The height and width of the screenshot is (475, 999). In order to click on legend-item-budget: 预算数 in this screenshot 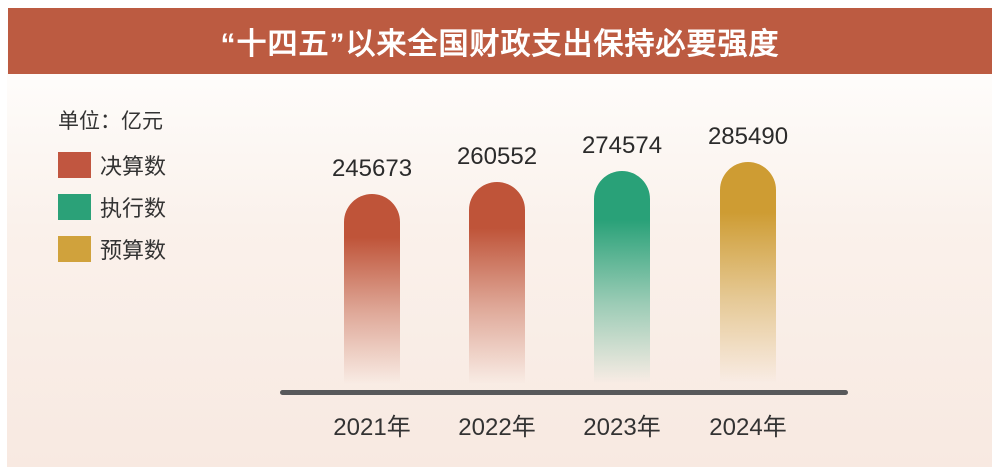, I will do `click(112, 249)`.